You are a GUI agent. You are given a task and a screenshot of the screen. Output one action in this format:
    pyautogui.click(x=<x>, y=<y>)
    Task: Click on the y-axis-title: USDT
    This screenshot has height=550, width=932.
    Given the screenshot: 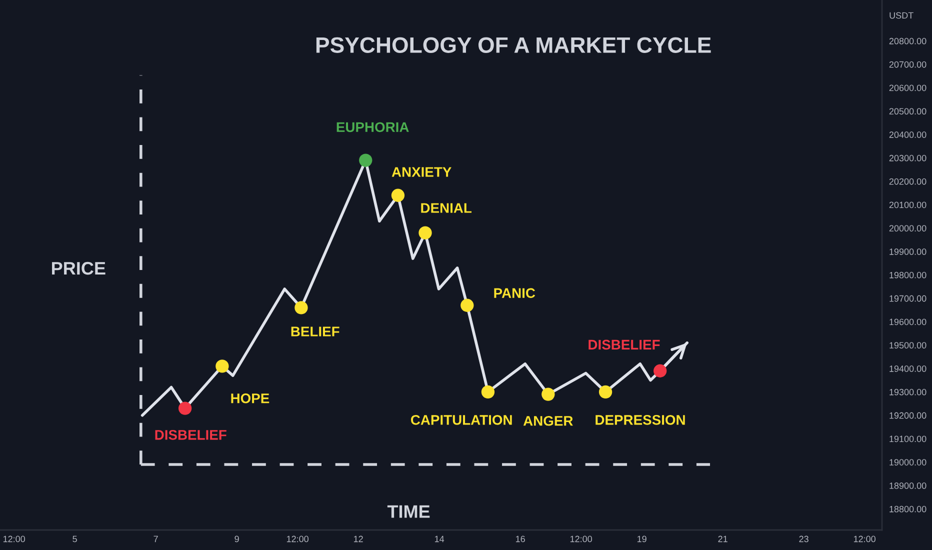 What is the action you would take?
    pyautogui.click(x=902, y=15)
    